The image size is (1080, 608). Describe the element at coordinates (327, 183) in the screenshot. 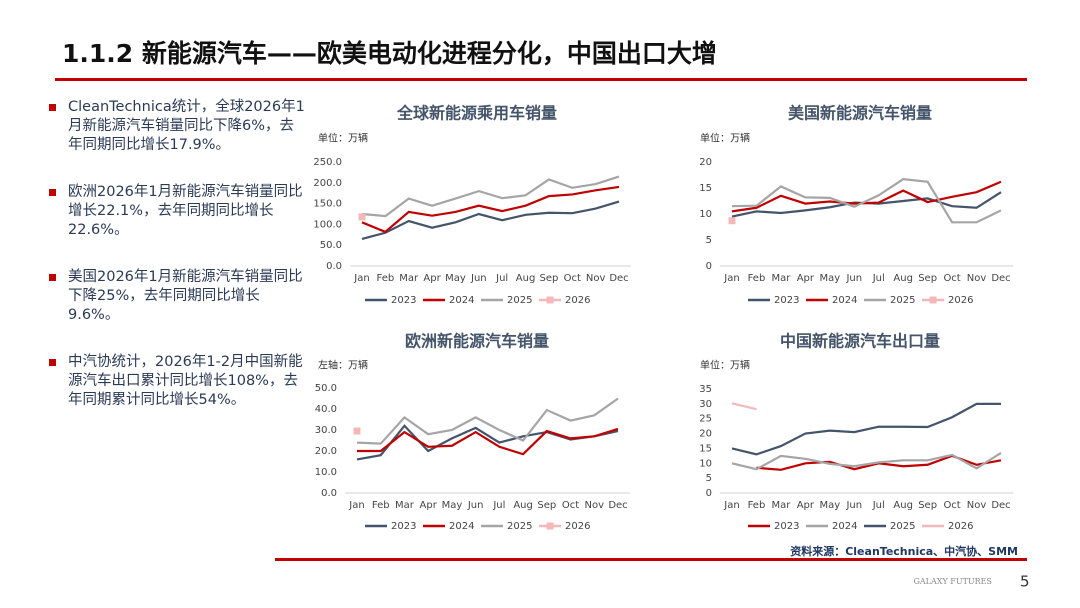

I see `y-tick-label: 200.0` at that location.